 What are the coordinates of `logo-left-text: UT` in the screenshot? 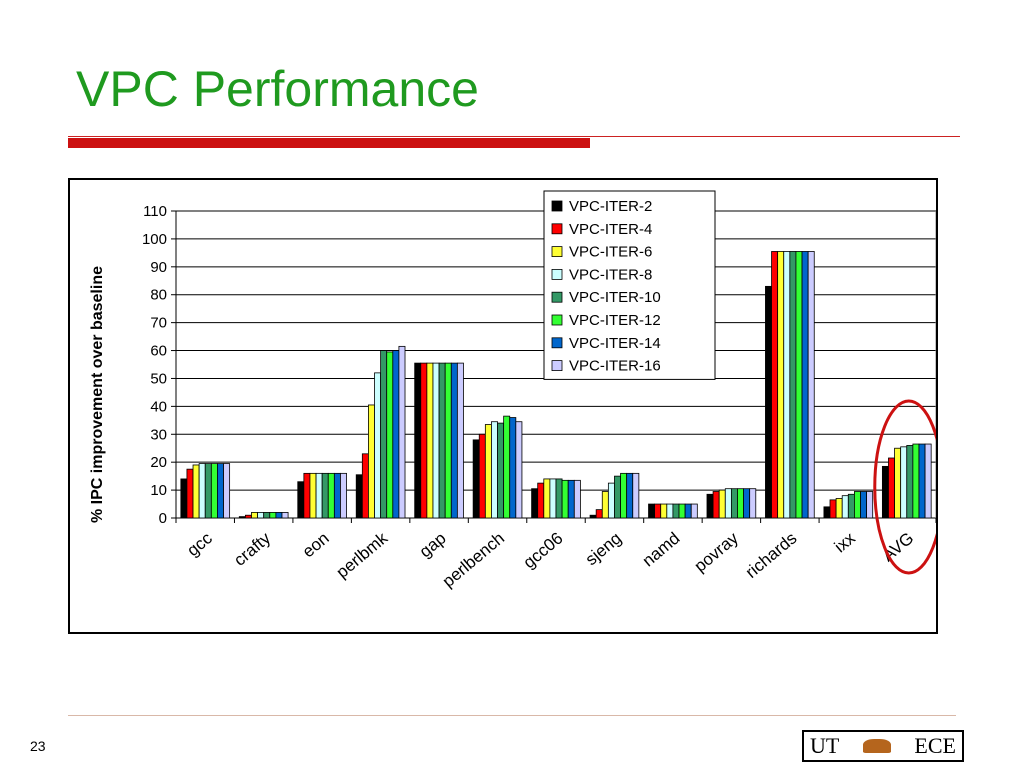 It's located at (825, 745).